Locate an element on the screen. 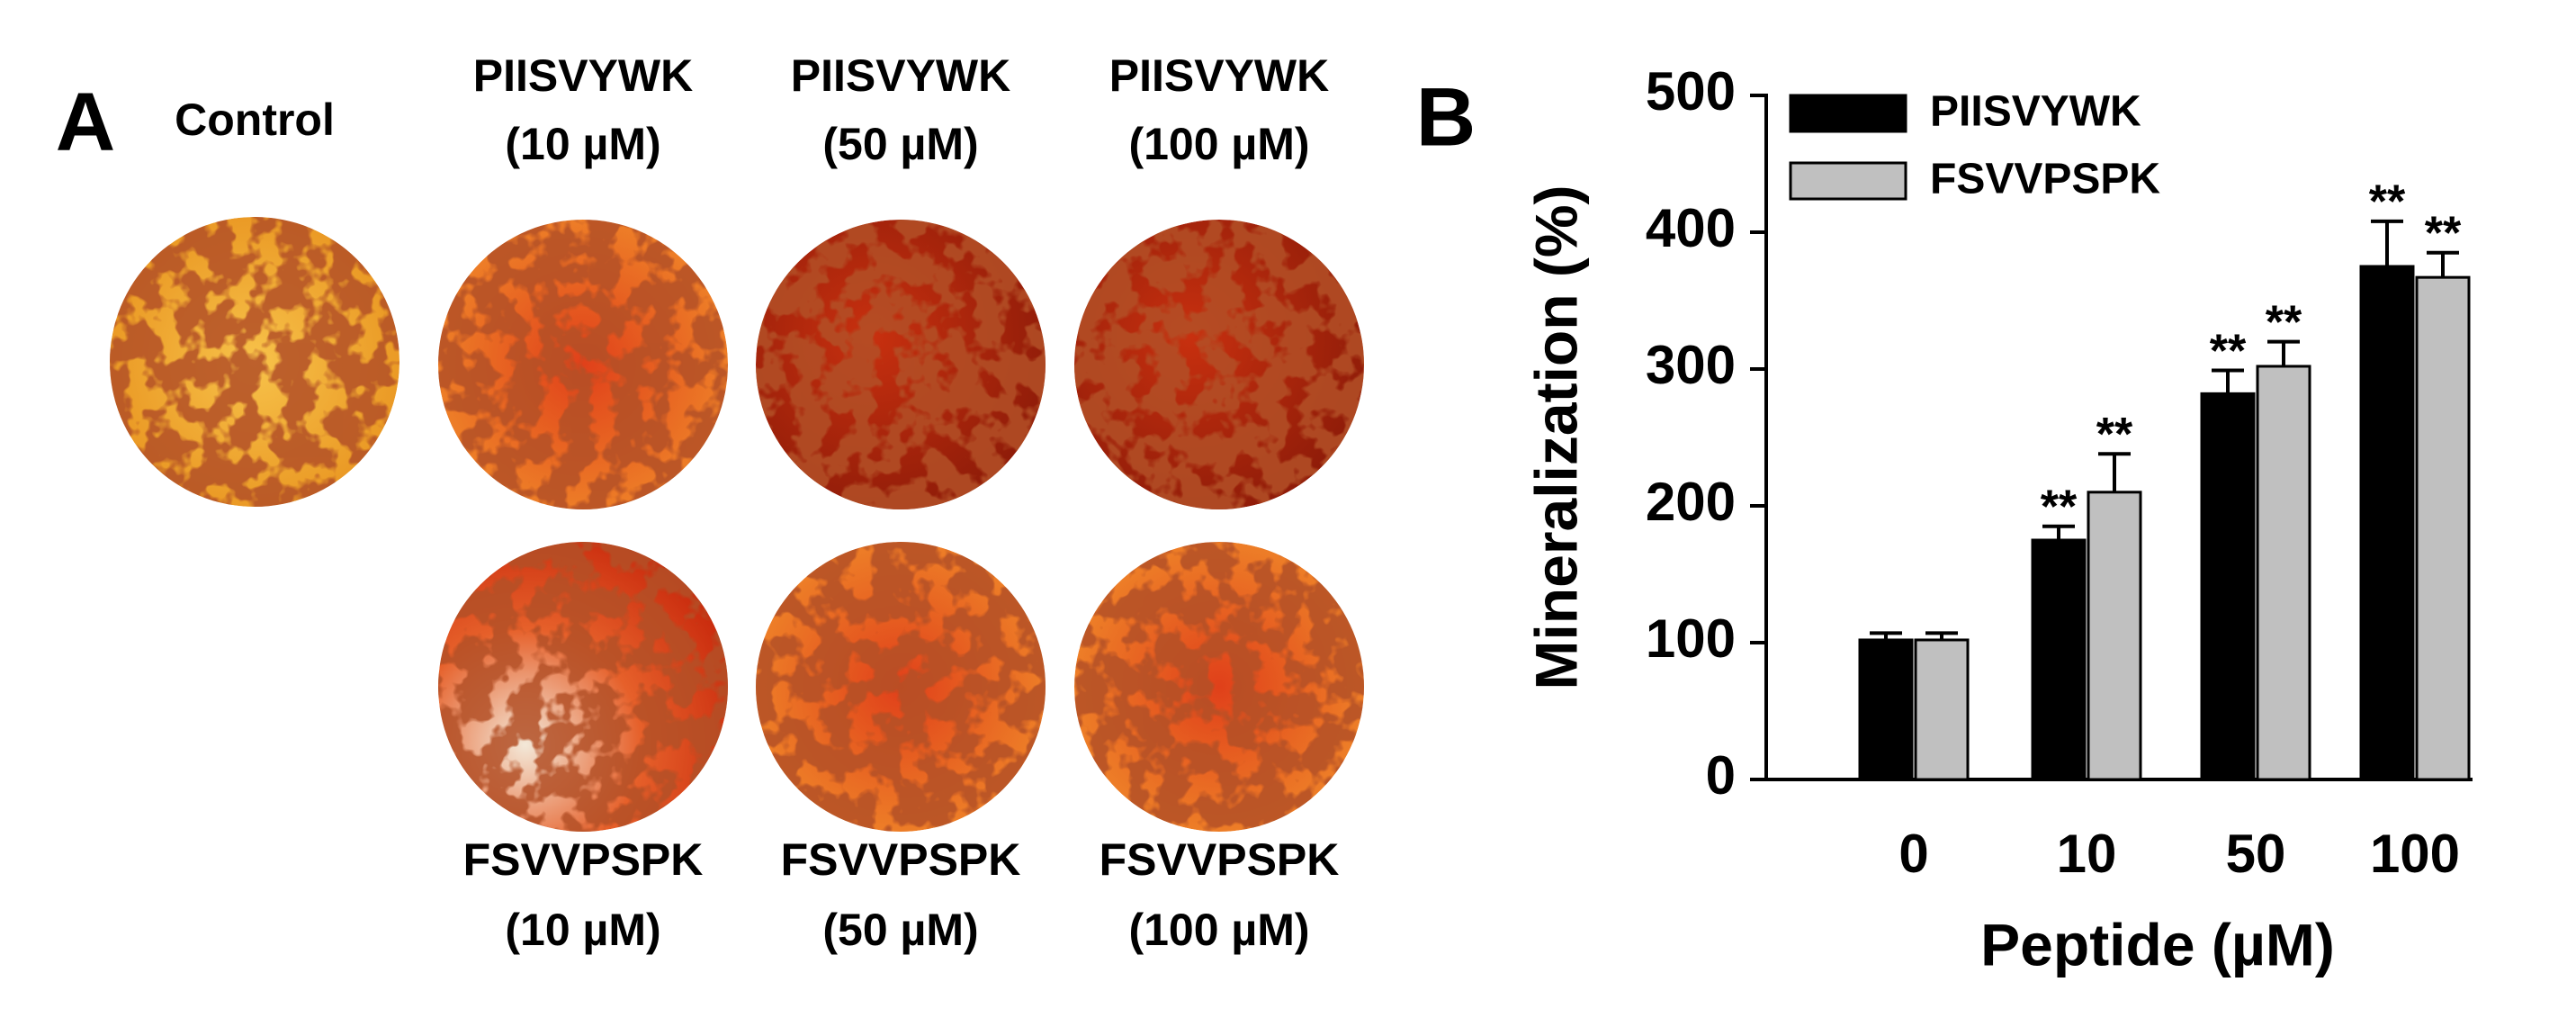  panel-label: B is located at coordinates (1446, 117).